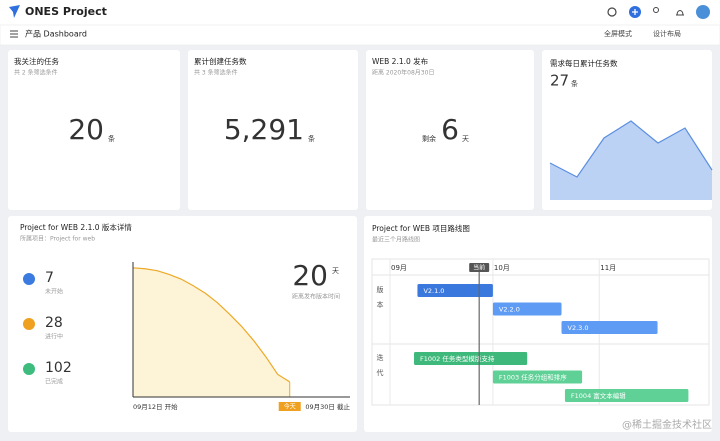 The height and width of the screenshot is (441, 720). I want to click on gantt-bar-label: F1002 任务类型模版支持, so click(457, 358).